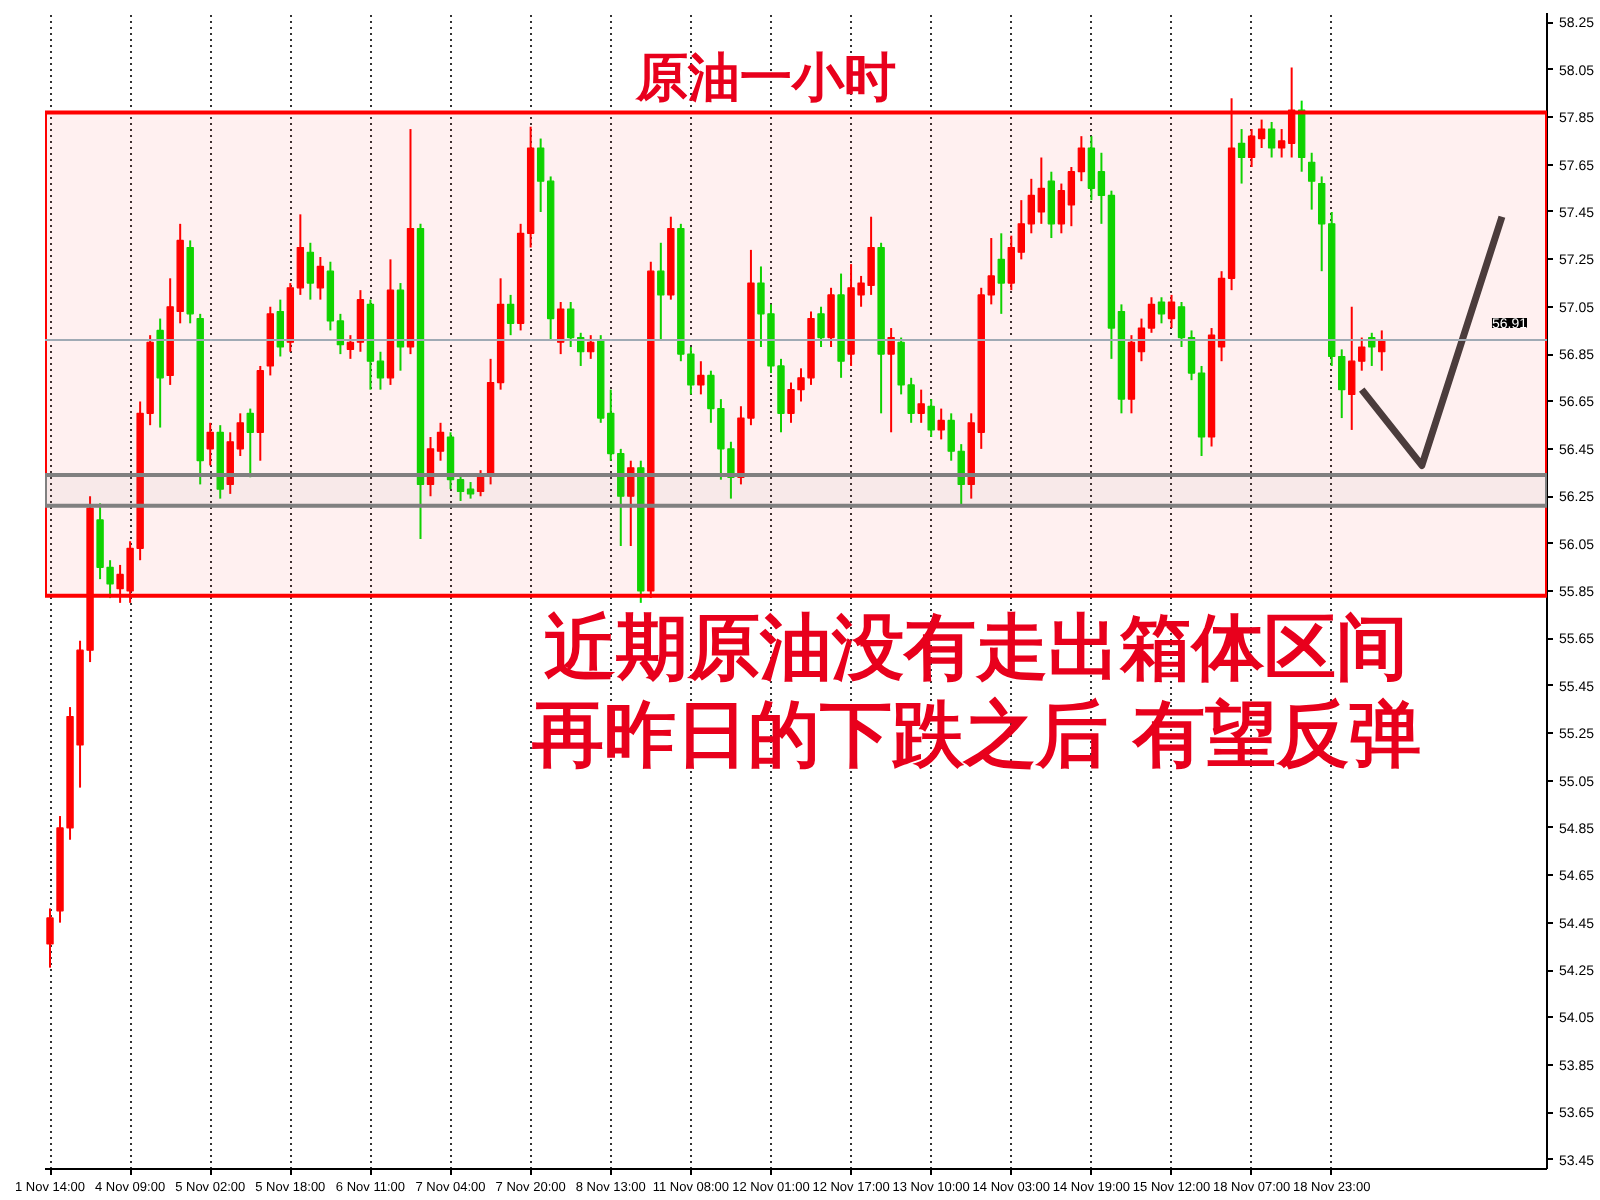 The image size is (1600, 1200). Describe the element at coordinates (976, 648) in the screenshot. I see `annotation: 近期原油没有走出箱体区间` at that location.